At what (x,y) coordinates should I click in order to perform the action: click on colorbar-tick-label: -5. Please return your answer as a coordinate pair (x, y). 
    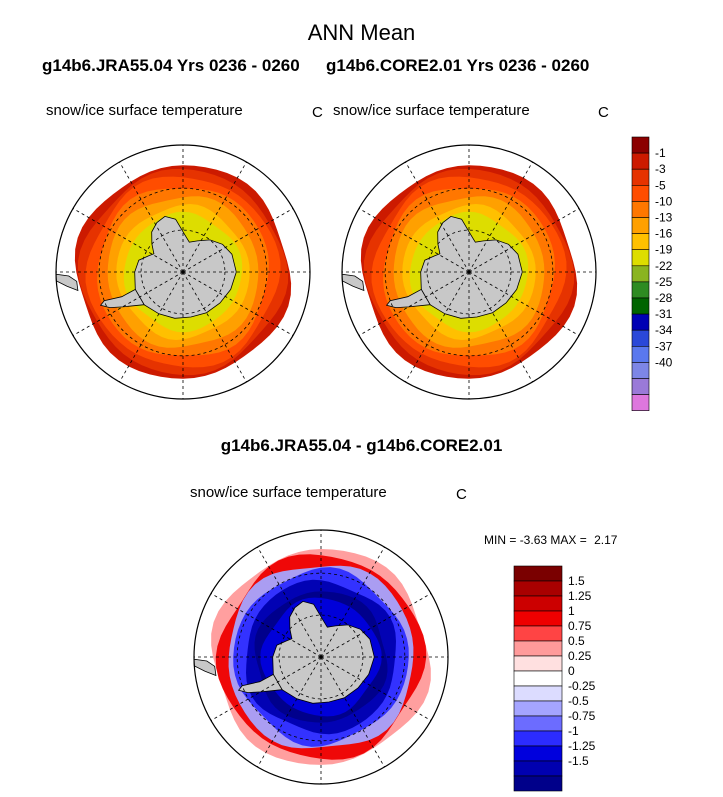
    Looking at the image, I should click on (660, 185).